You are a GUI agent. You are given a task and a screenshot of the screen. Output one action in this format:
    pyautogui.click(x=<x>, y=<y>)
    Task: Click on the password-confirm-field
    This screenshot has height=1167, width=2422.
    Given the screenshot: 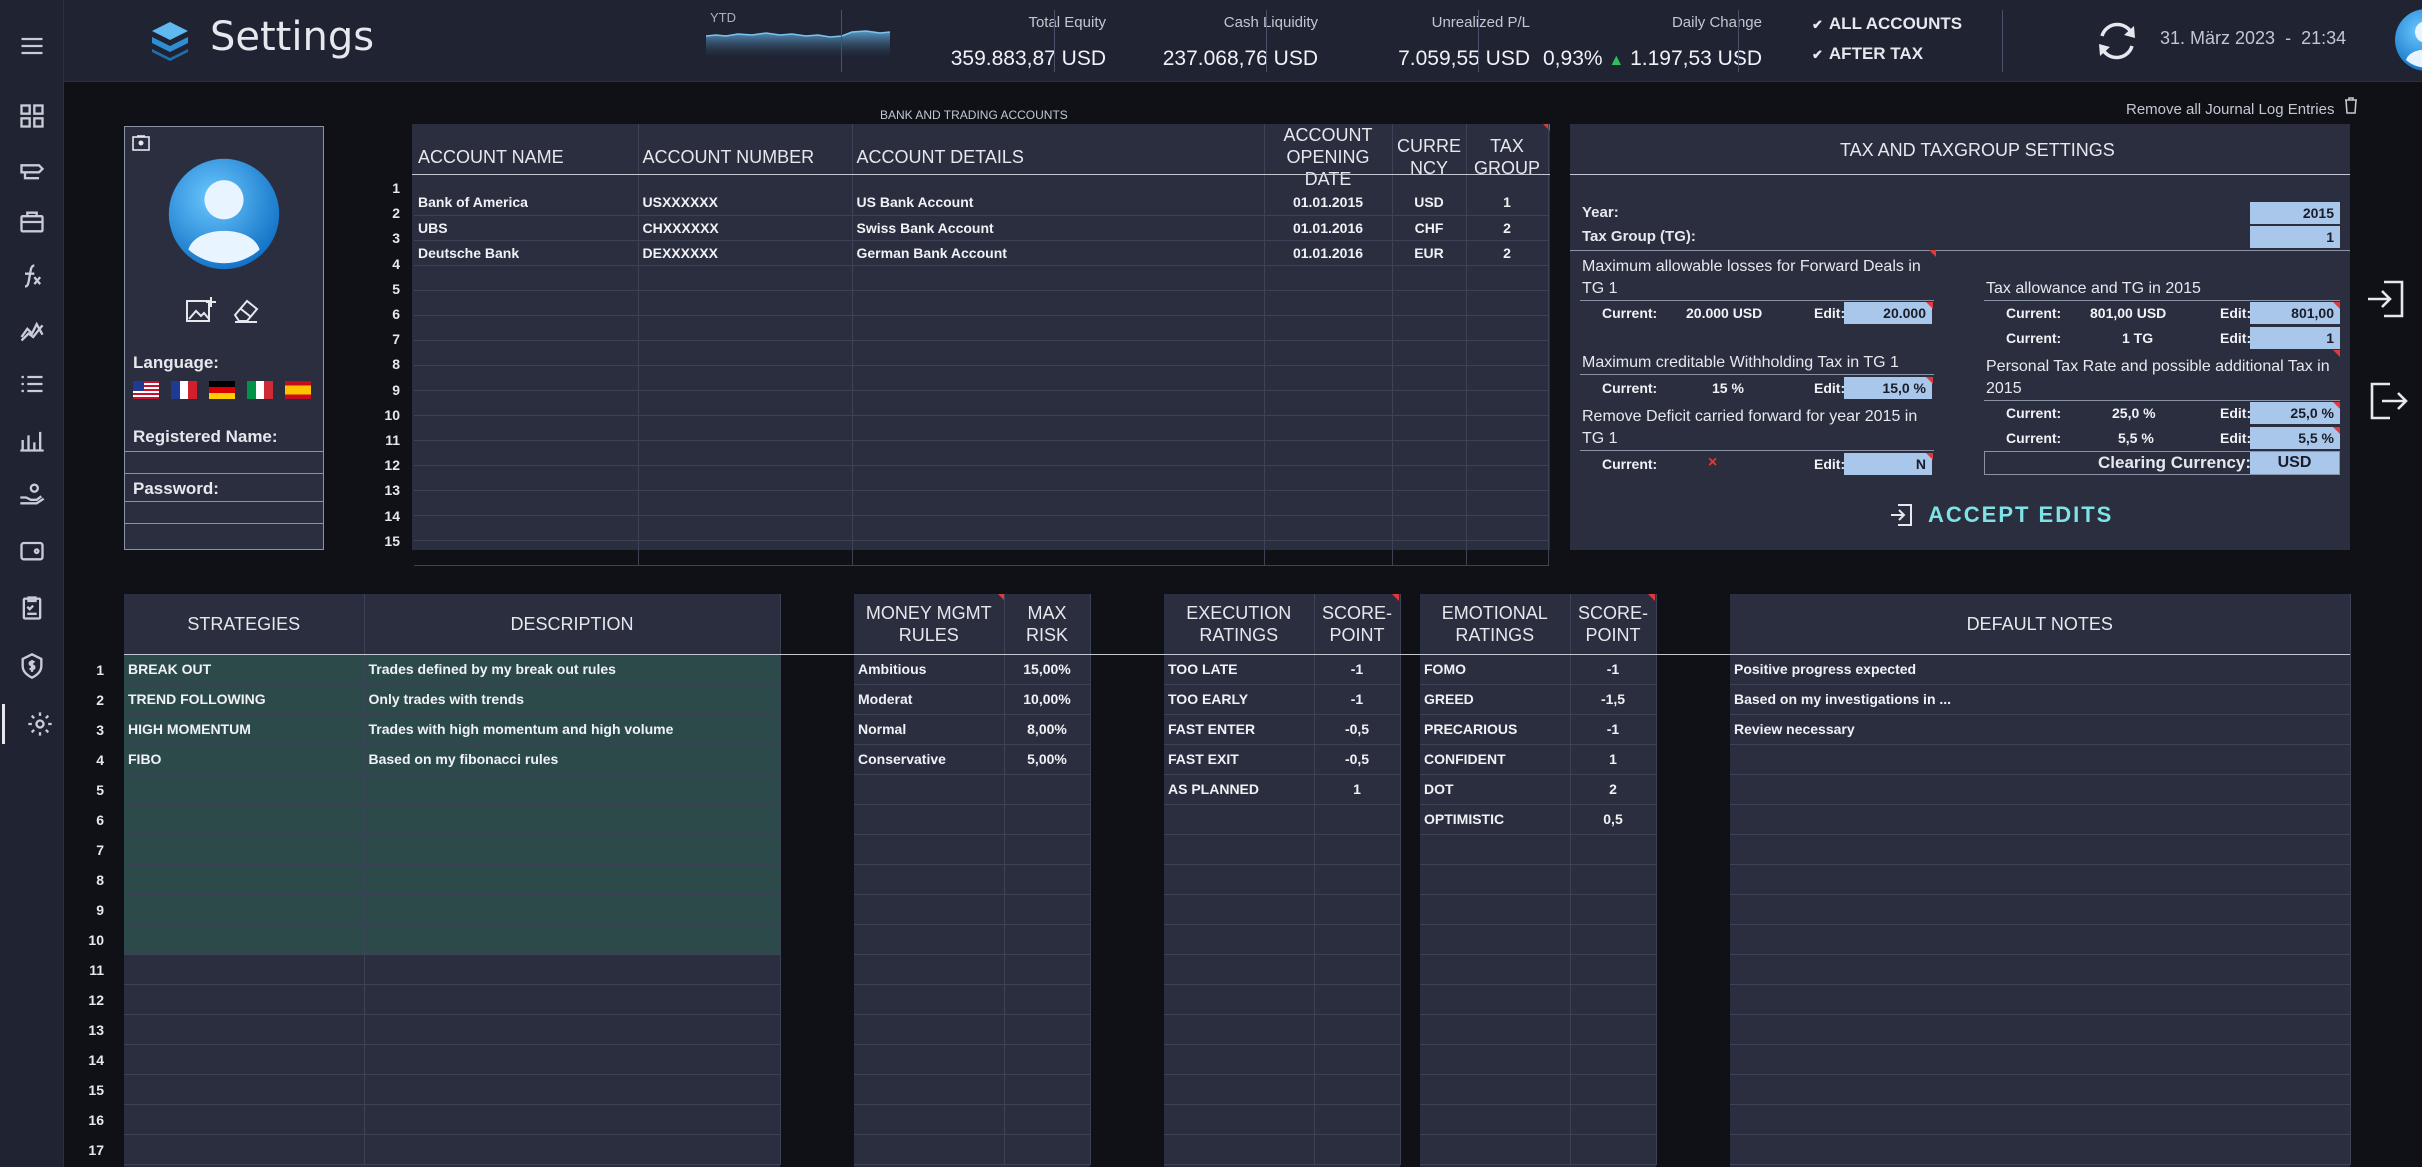 What is the action you would take?
    pyautogui.click(x=224, y=536)
    